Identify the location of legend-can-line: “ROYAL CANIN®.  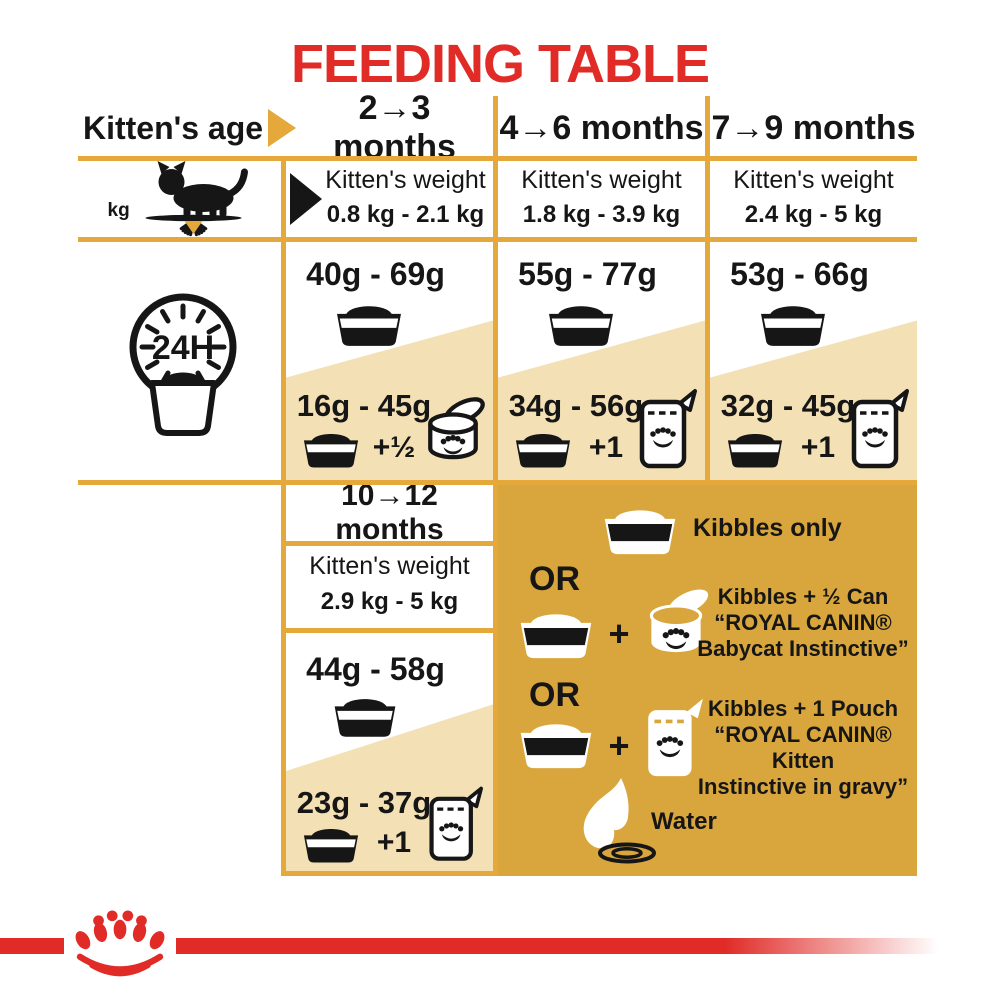
(803, 622).